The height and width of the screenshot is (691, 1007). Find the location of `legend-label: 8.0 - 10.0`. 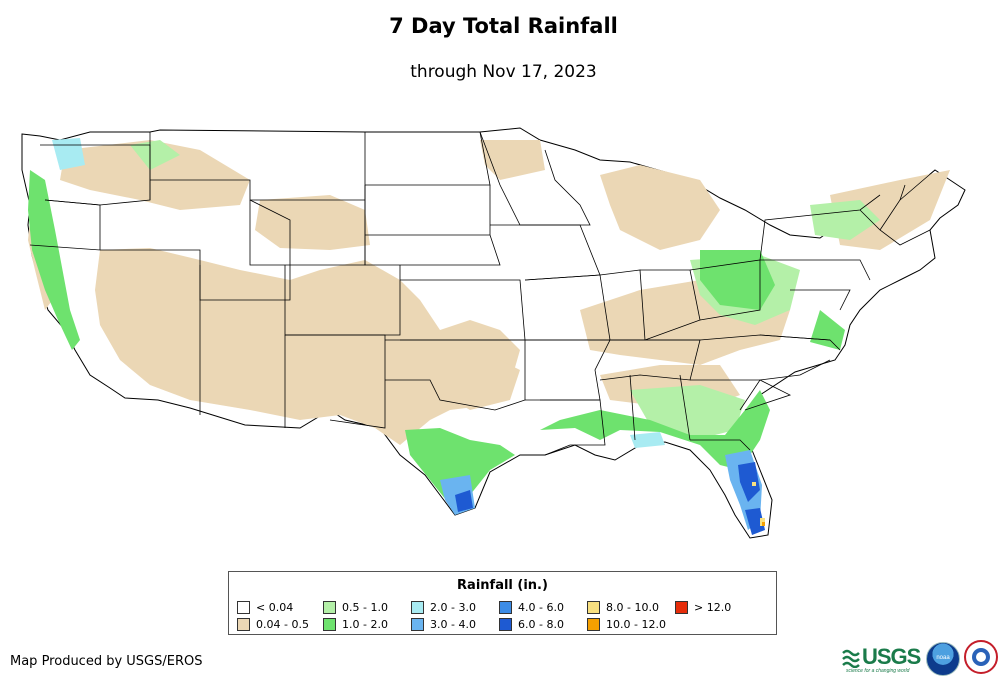

legend-label: 8.0 - 10.0 is located at coordinates (632, 607).